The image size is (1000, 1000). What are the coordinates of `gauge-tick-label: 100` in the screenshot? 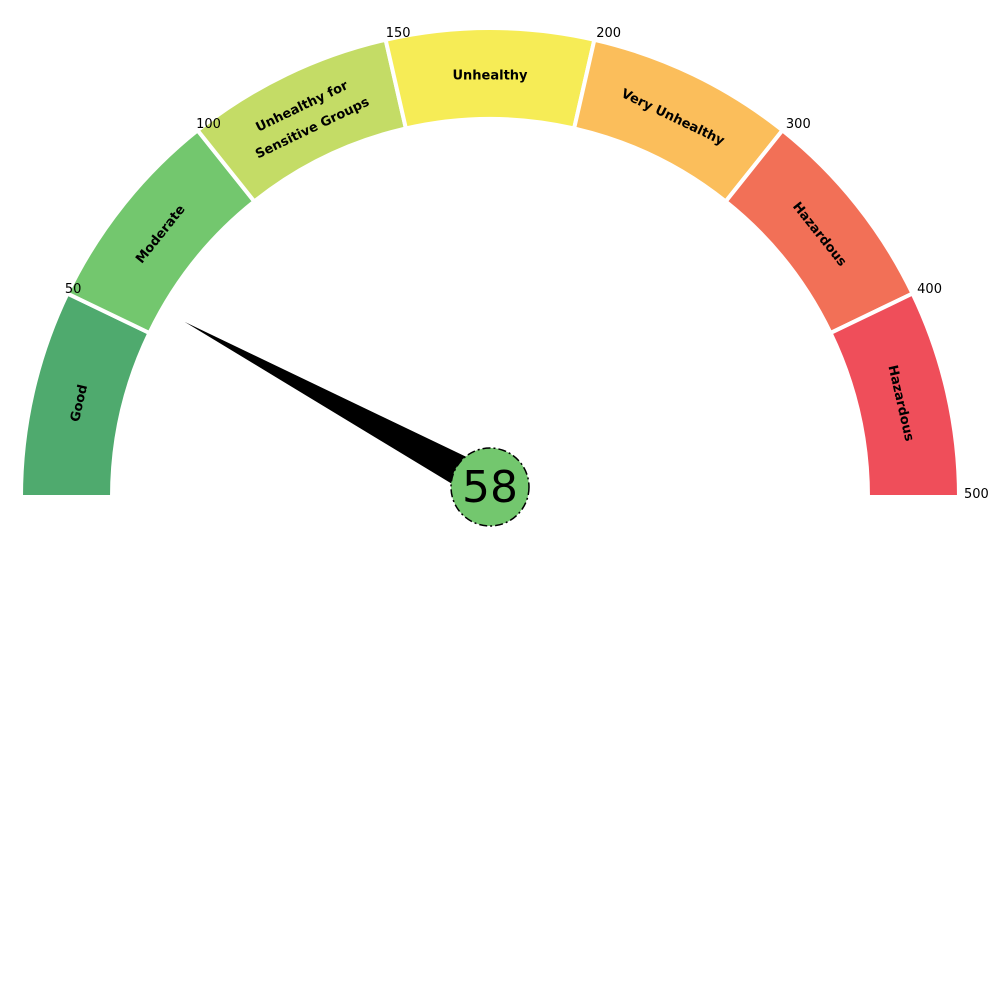 It's located at (208, 124).